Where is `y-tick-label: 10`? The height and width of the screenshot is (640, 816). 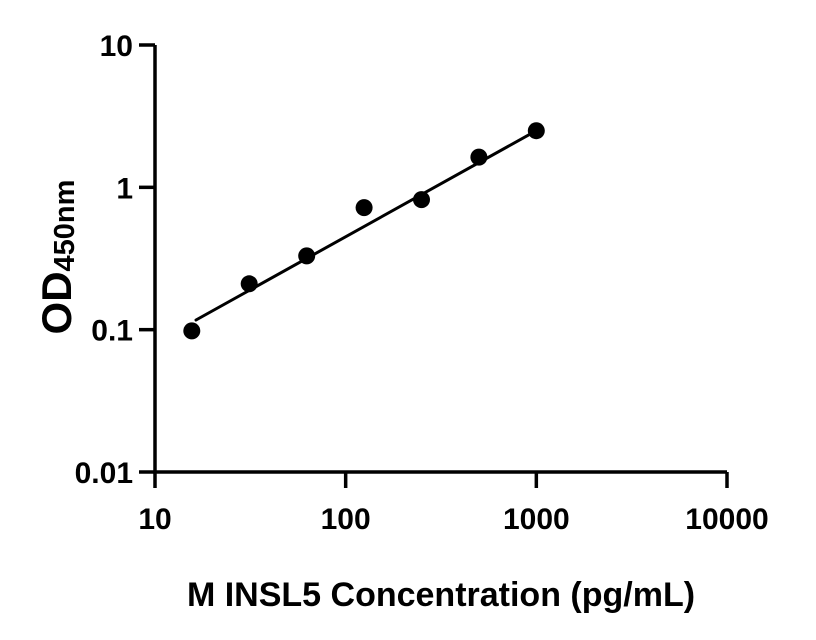 y-tick-label: 10 is located at coordinates (116, 46).